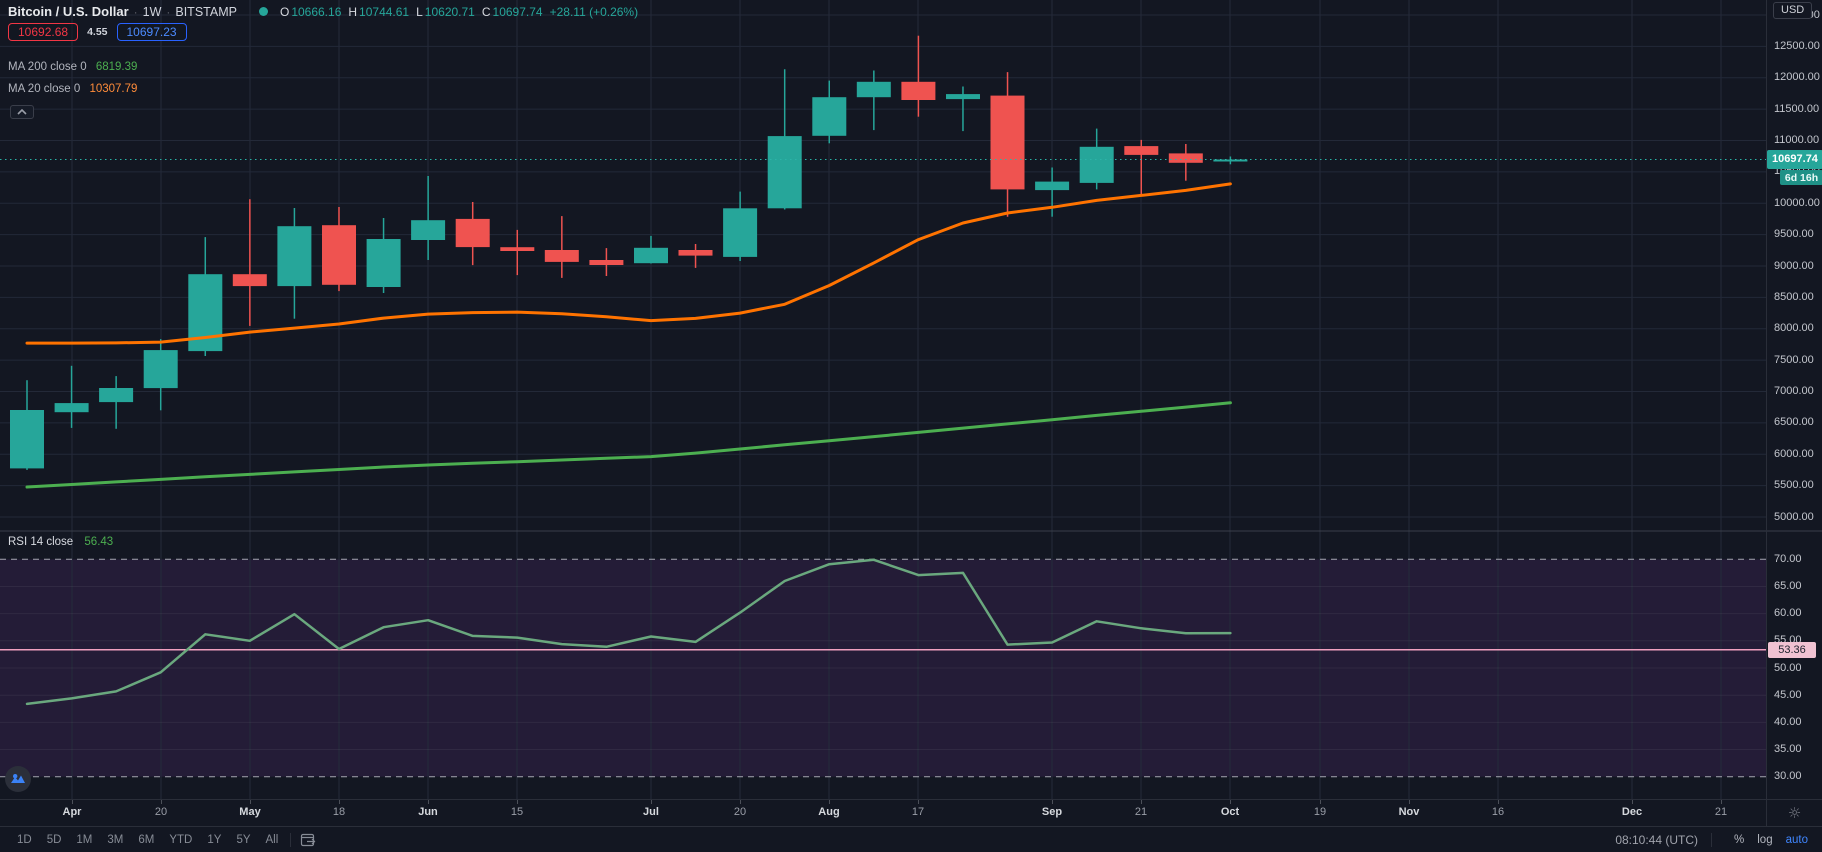 Image resolution: width=1822 pixels, height=852 pixels. I want to click on price-tick: 10000.00, so click(1797, 202).